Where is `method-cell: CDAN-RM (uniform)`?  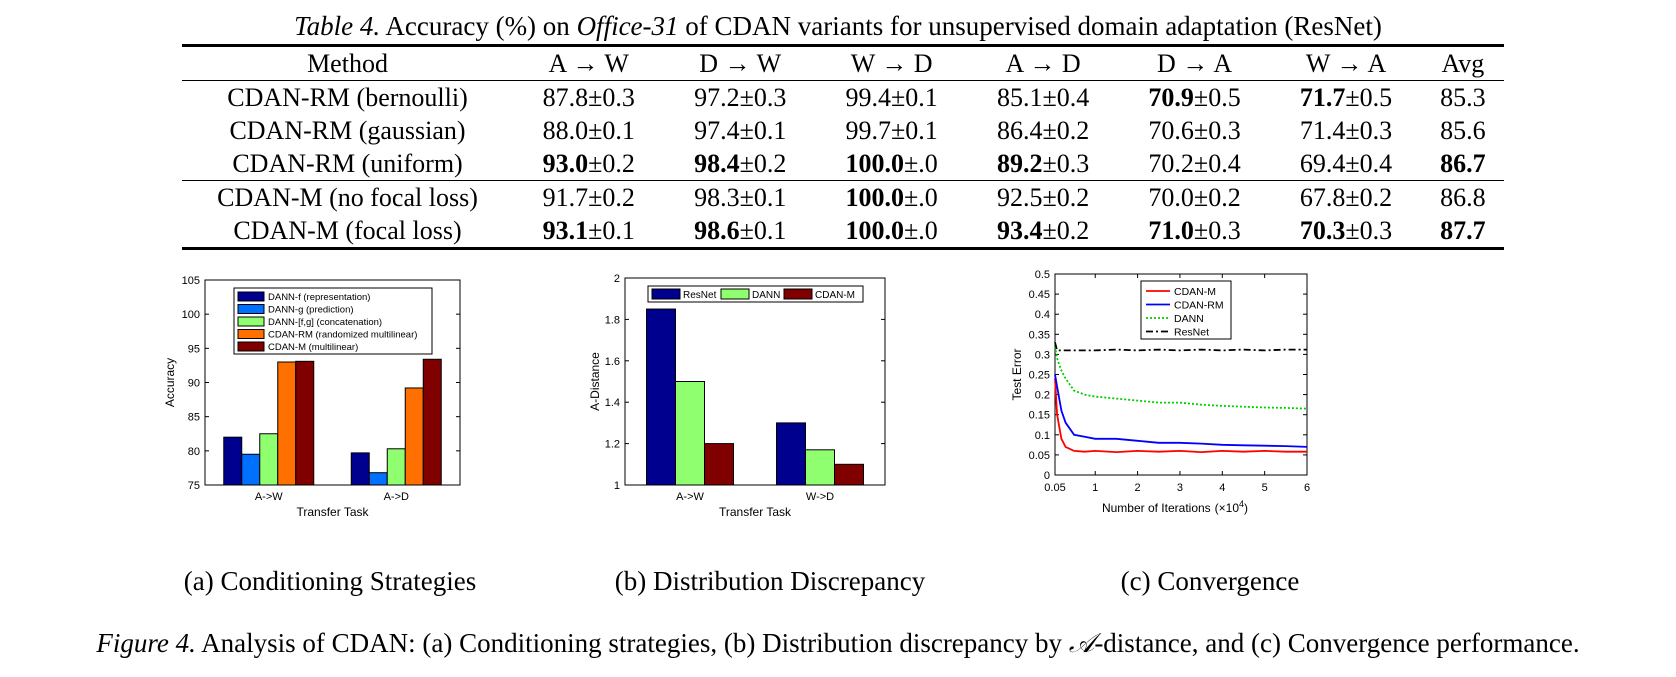 method-cell: CDAN-RM (uniform) is located at coordinates (347, 163).